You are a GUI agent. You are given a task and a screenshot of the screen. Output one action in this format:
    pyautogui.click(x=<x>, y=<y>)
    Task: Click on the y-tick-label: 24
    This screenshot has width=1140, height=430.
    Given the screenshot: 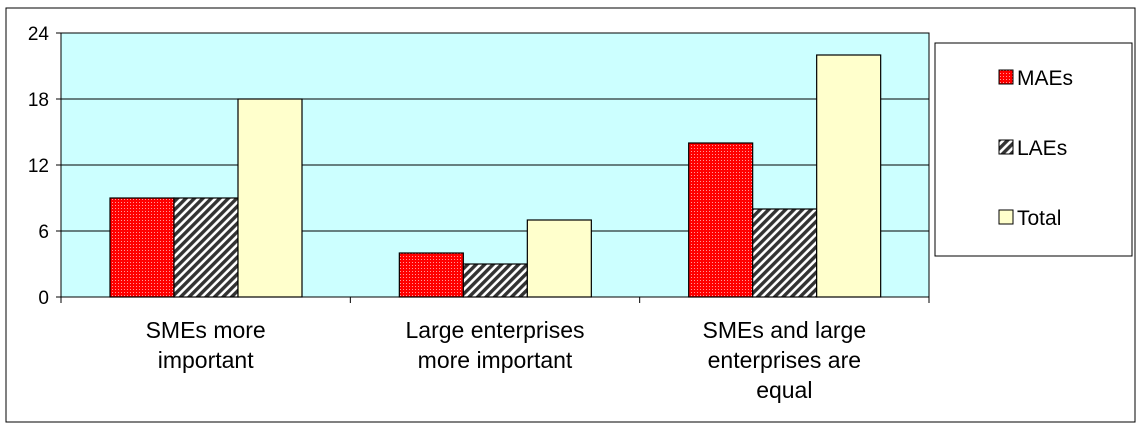 What is the action you would take?
    pyautogui.click(x=39, y=34)
    